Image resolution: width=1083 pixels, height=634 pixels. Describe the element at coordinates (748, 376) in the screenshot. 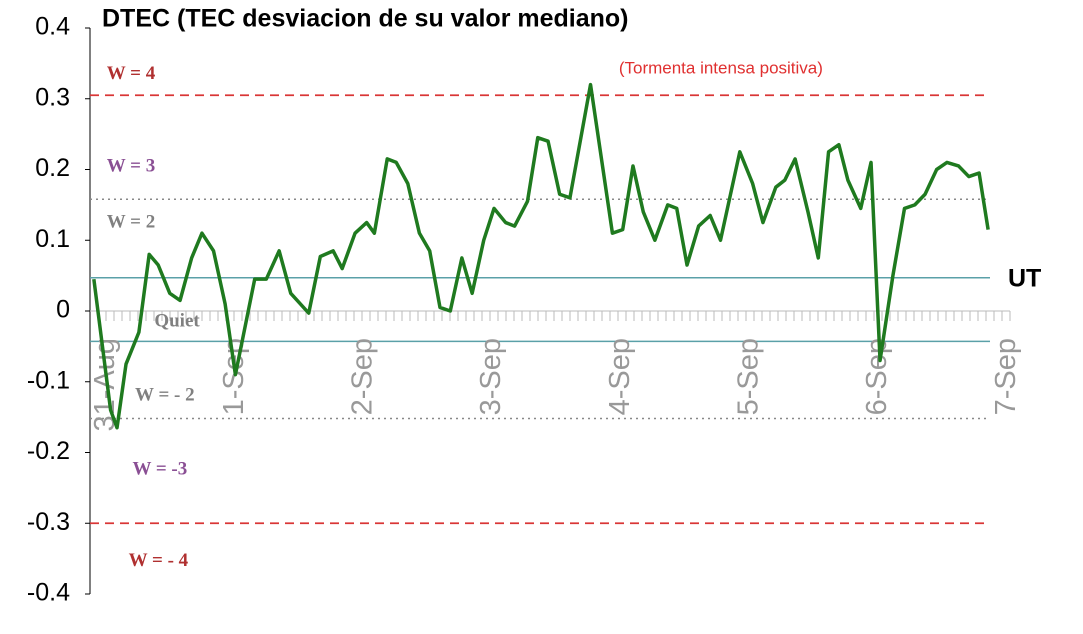

I see `x-tick-label: 5-Sep` at that location.